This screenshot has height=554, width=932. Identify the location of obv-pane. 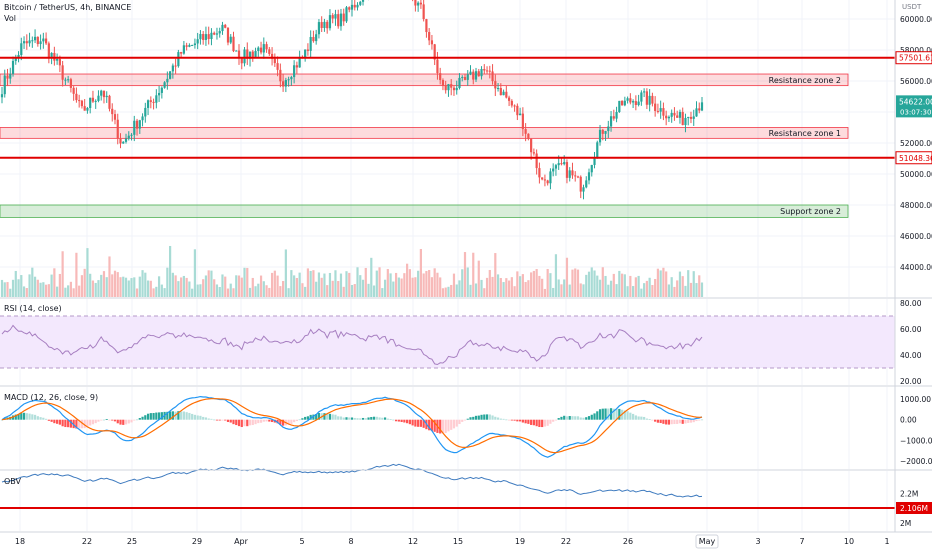
(447, 486).